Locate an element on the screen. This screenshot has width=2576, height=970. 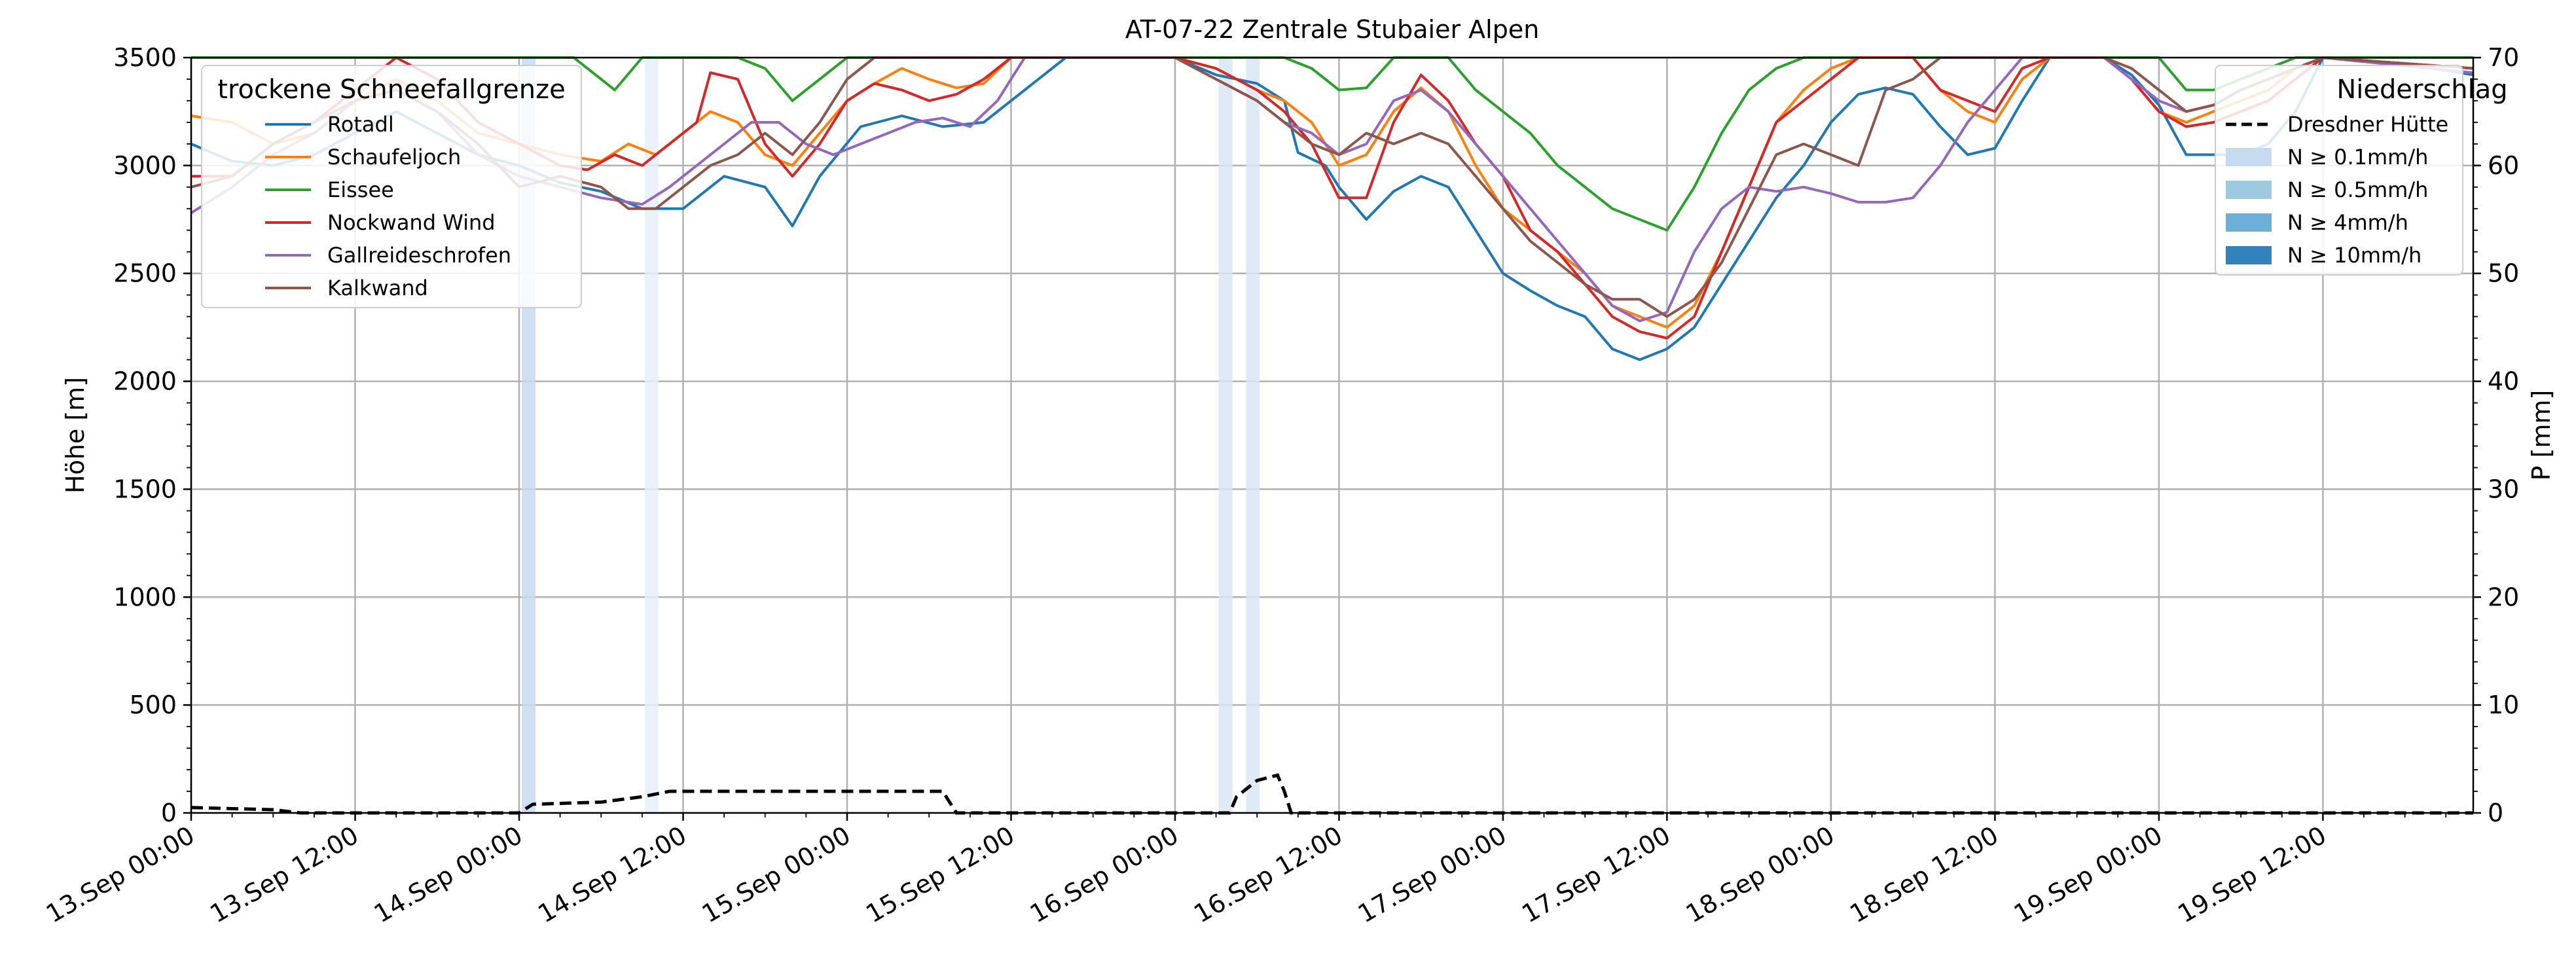
legend-label: N ≥ 0.1mm/h is located at coordinates (2357, 157).